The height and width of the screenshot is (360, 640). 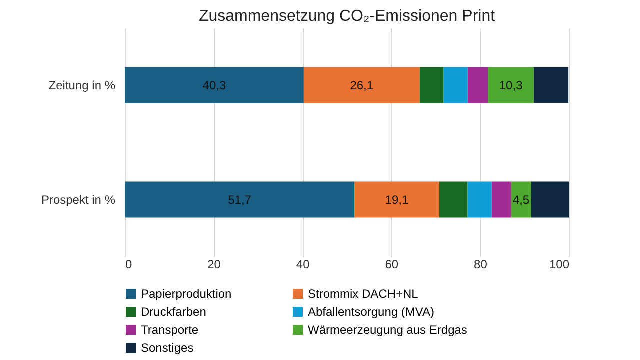 I want to click on legend-label: Strommix DACH+NL, so click(x=363, y=294).